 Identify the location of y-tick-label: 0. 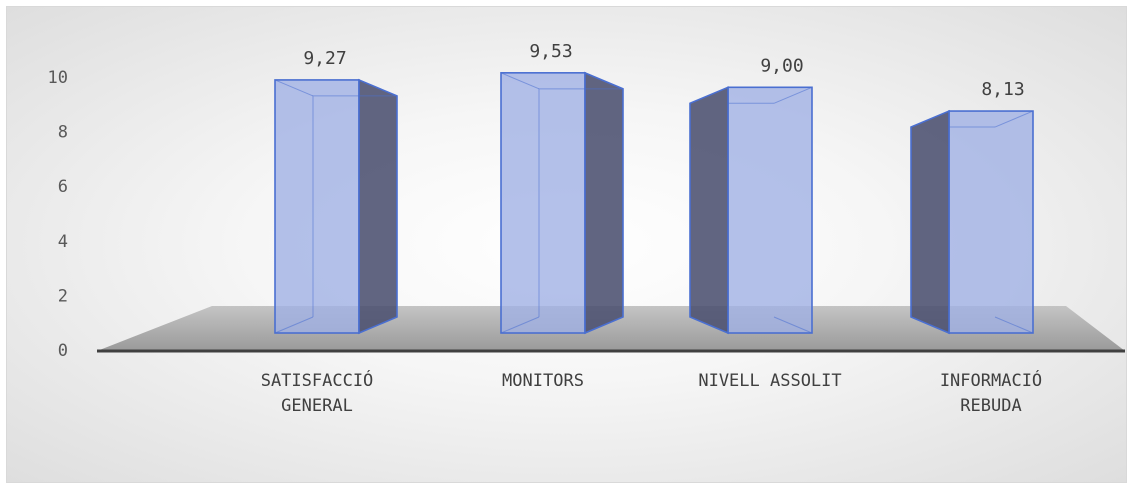
(63, 351).